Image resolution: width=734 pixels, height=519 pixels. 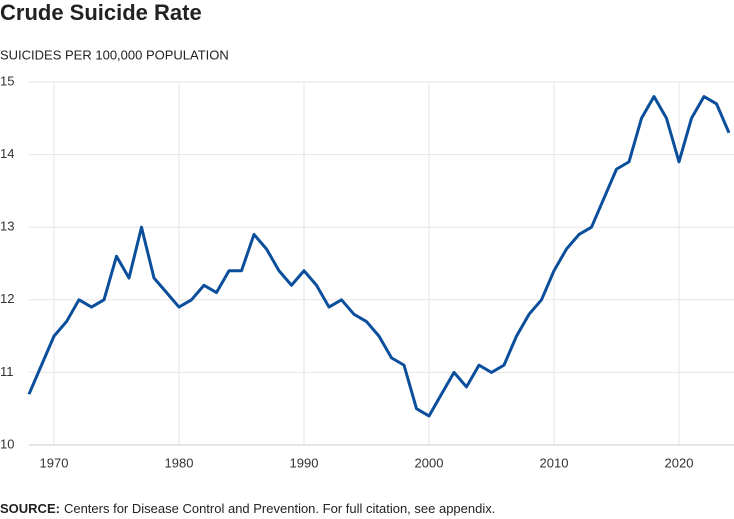 What do you see at coordinates (7, 298) in the screenshot?
I see `y-tick-label: 12` at bounding box center [7, 298].